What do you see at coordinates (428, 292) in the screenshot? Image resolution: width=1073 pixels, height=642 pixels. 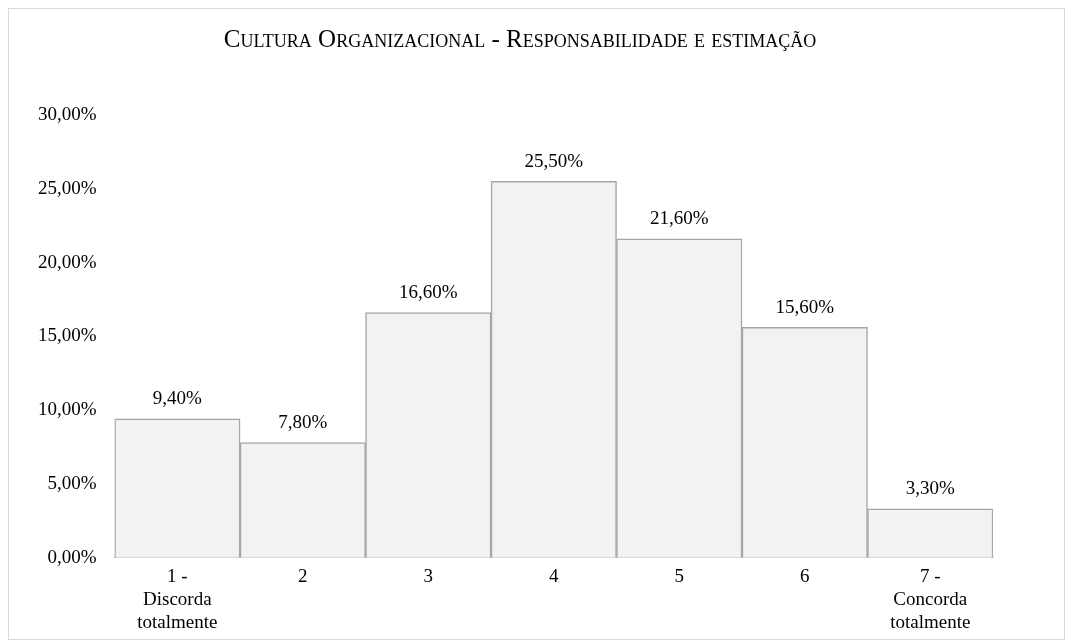 I see `data-label: 16,60%` at bounding box center [428, 292].